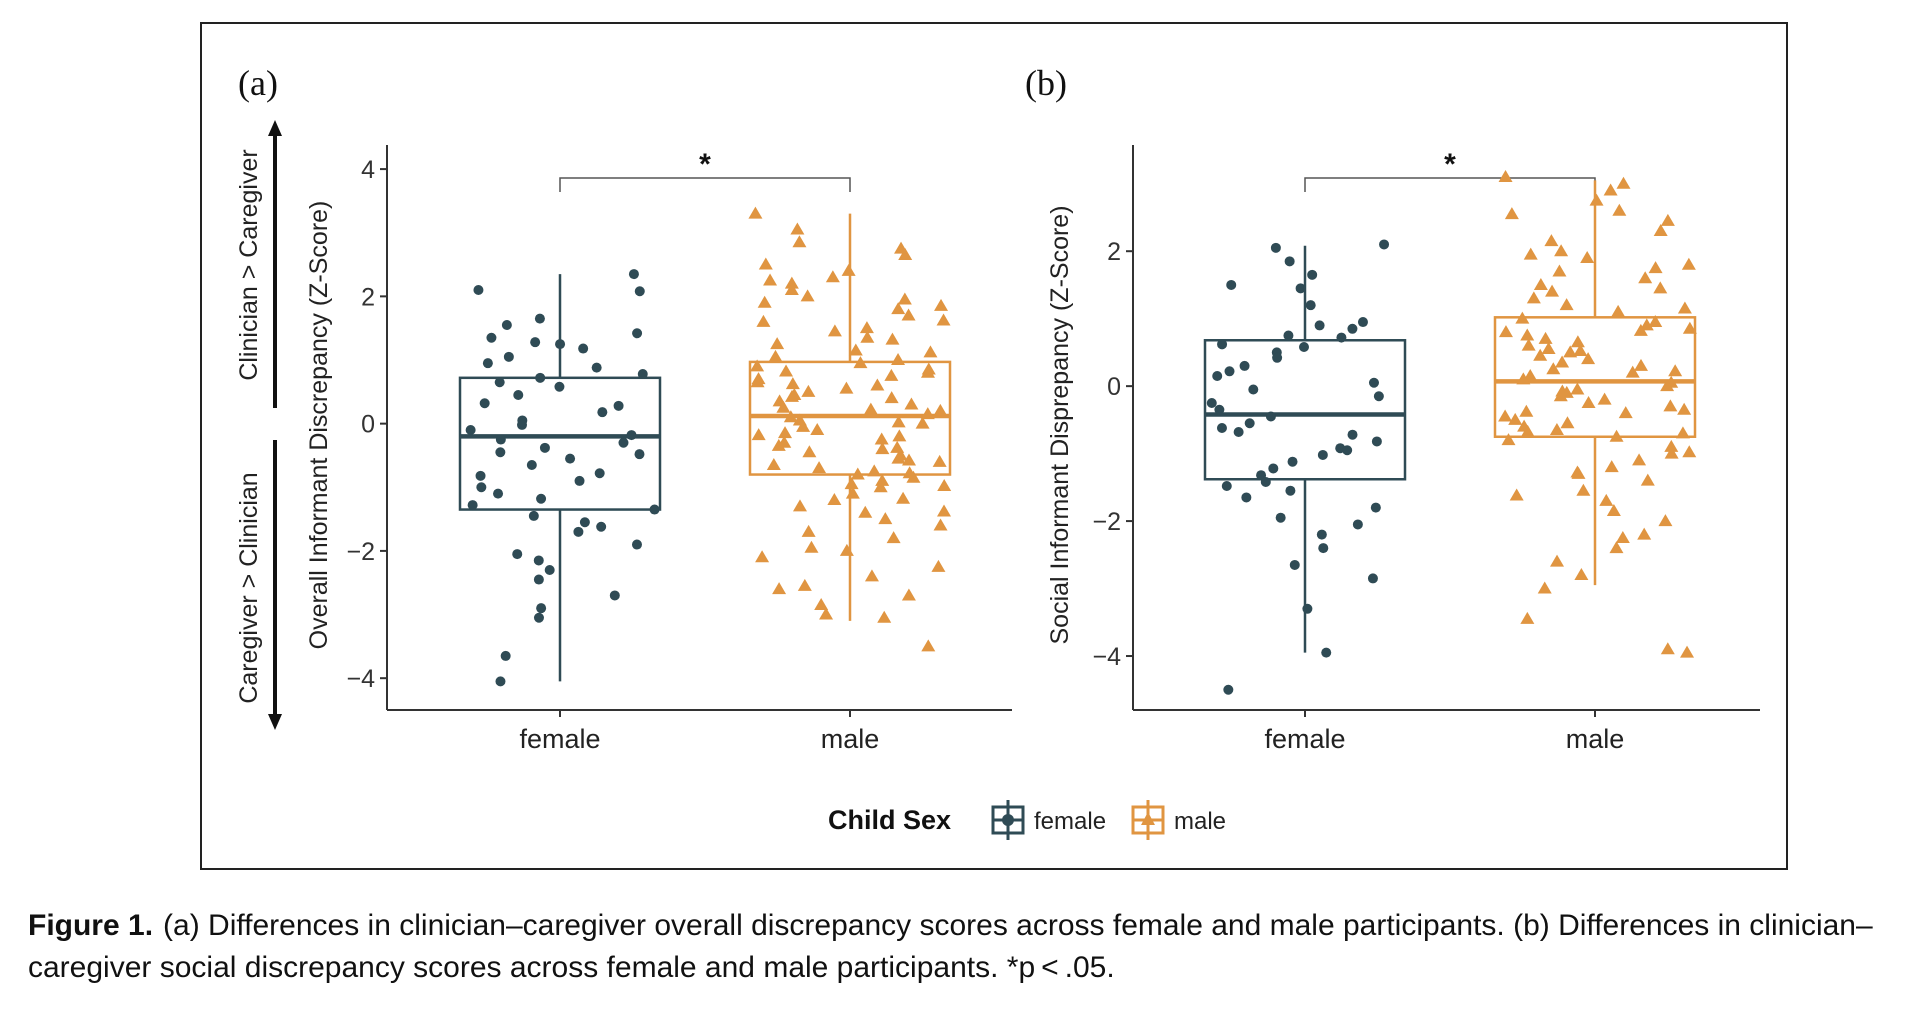 The image size is (1932, 1012). I want to click on y-tick-label: −2, so click(360, 552).